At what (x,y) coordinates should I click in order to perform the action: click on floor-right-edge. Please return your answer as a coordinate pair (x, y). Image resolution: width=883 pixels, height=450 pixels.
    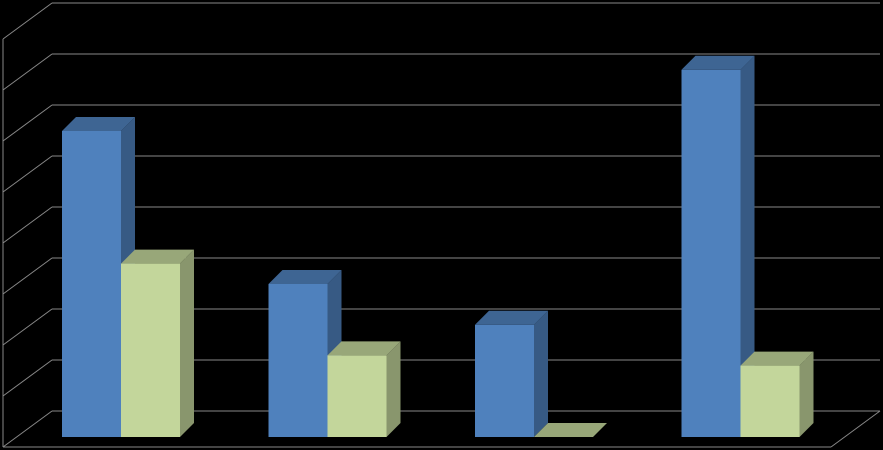
    Looking at the image, I should click on (855, 429).